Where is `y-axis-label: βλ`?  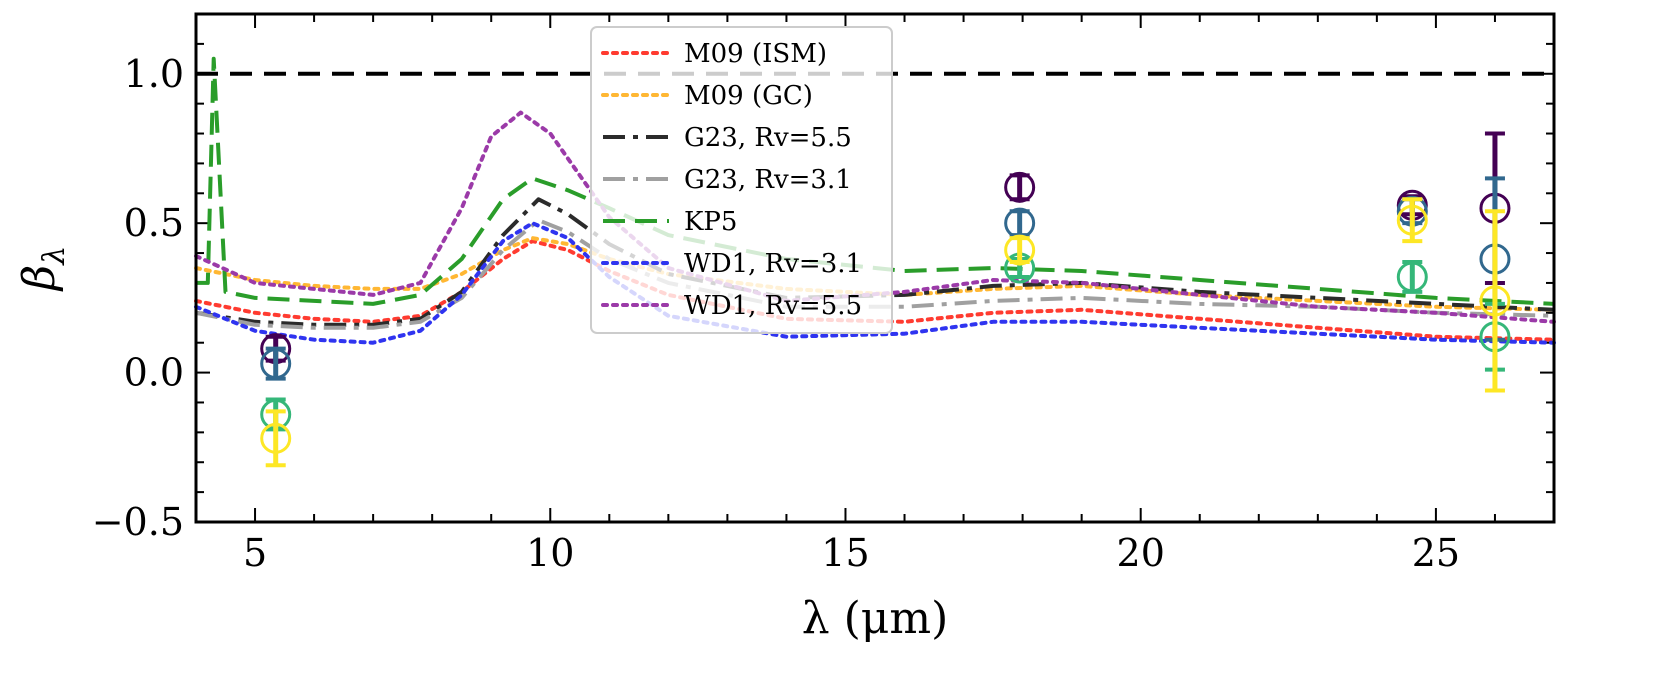 y-axis-label: βλ is located at coordinates (43, 269).